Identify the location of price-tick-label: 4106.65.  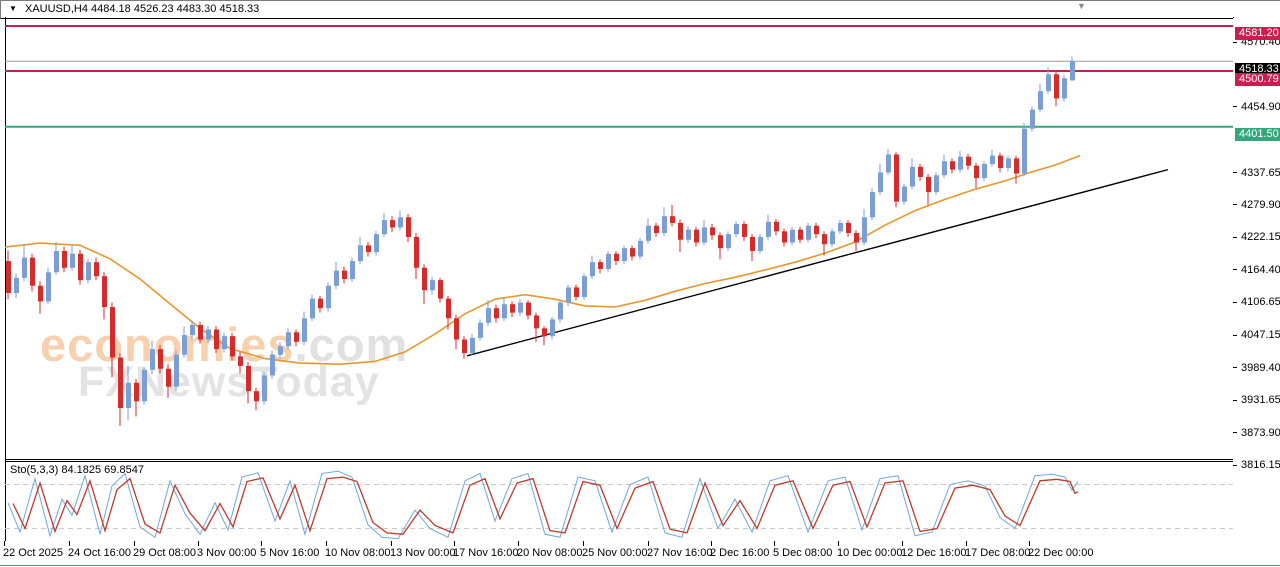
(1260, 302).